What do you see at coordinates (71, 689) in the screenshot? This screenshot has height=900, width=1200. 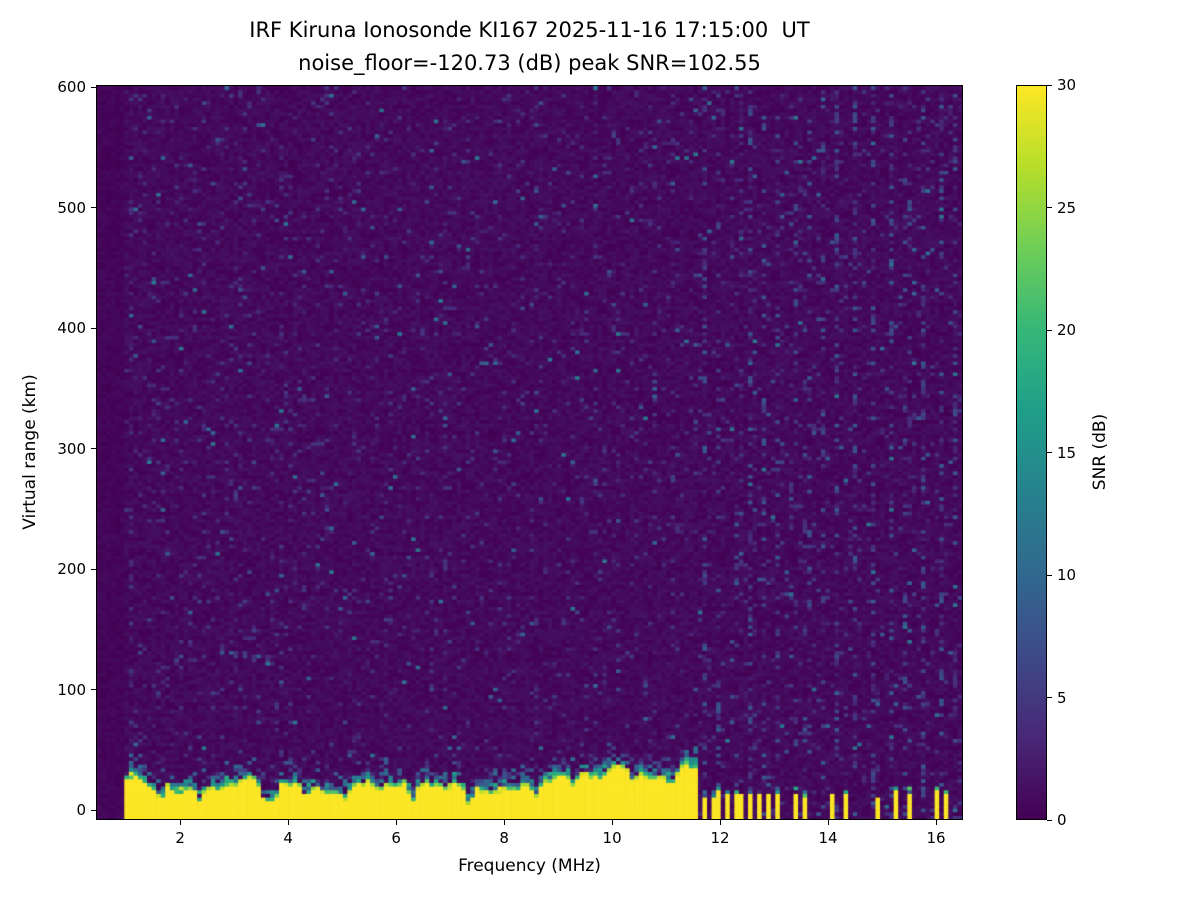 I see `y-tick-label: 100` at bounding box center [71, 689].